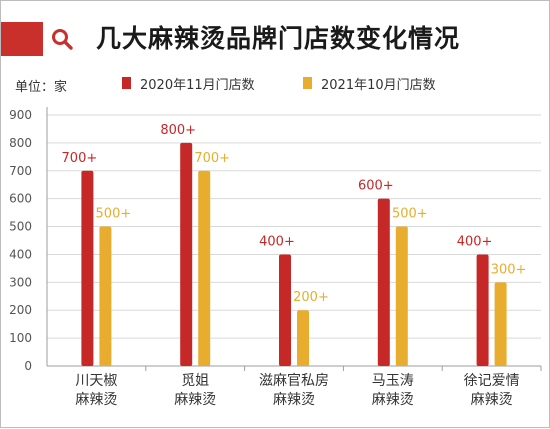  I want to click on search-icon, so click(62, 39).